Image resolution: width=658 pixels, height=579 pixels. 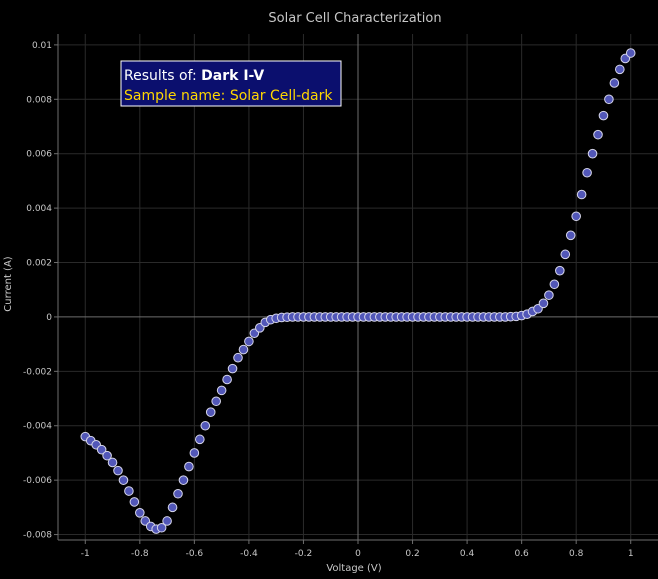 What do you see at coordinates (354, 18) in the screenshot?
I see `chart-title: Solar Cell Characterization` at bounding box center [354, 18].